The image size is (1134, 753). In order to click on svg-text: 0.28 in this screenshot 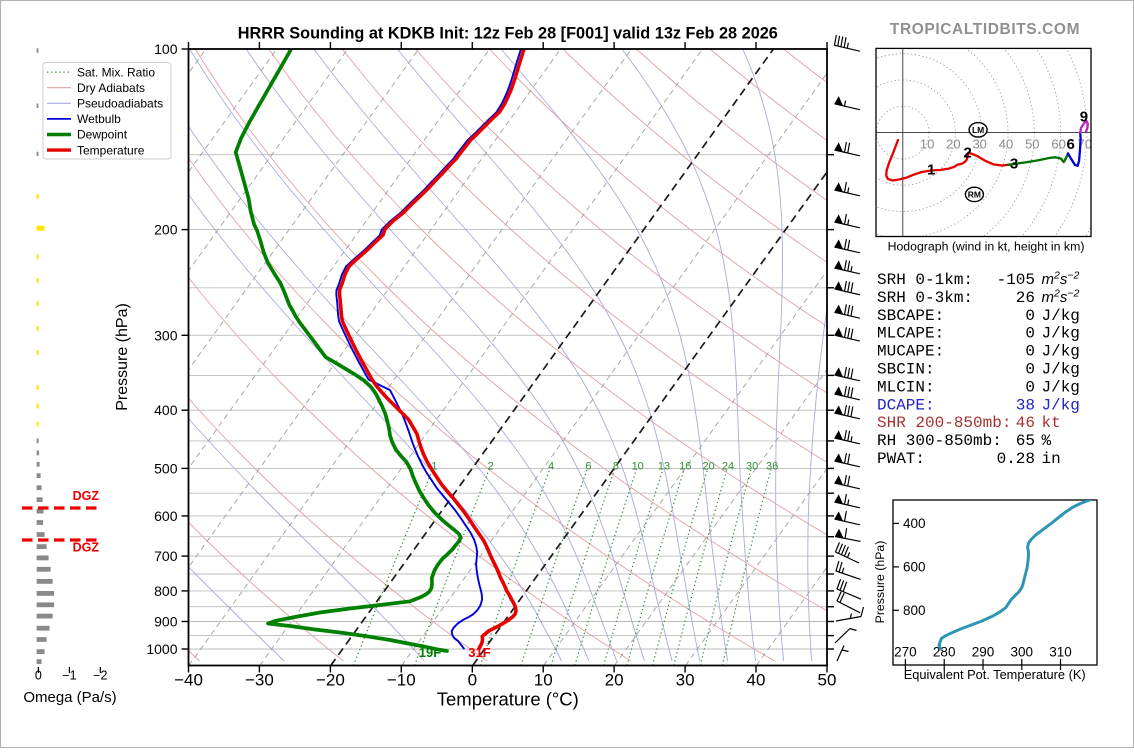, I will do `click(1016, 459)`.